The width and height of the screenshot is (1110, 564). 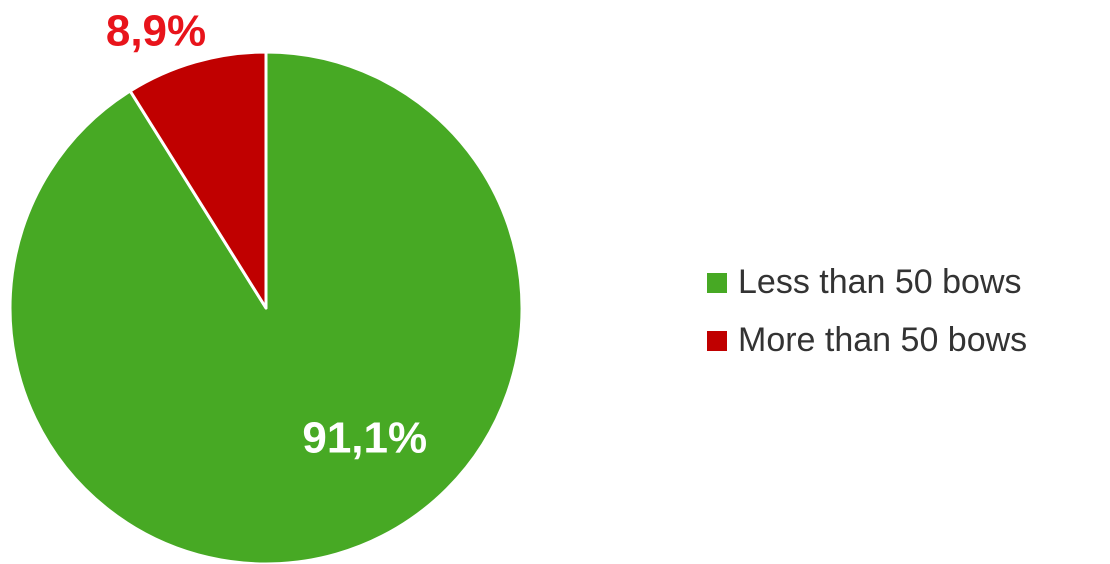 I want to click on legend-label-more-than-50: More than 50 bows, so click(x=882, y=340).